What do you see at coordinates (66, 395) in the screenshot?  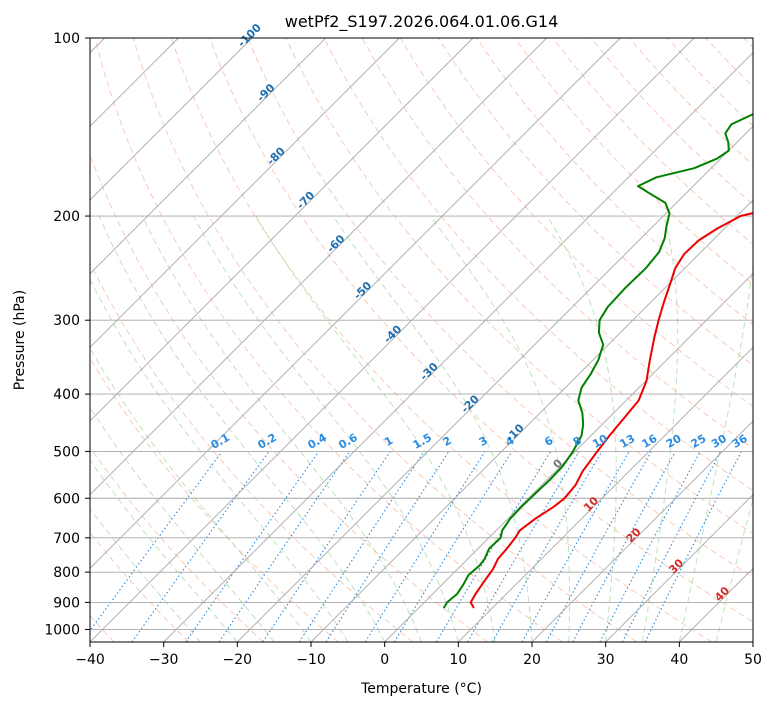 I see `y-tick-label: 400` at bounding box center [66, 395].